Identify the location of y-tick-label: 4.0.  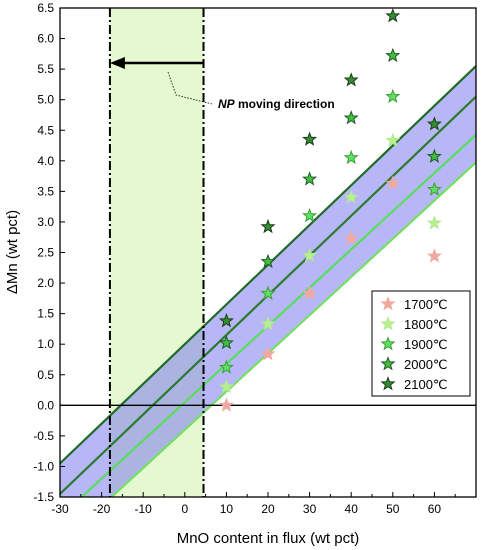
(45, 161).